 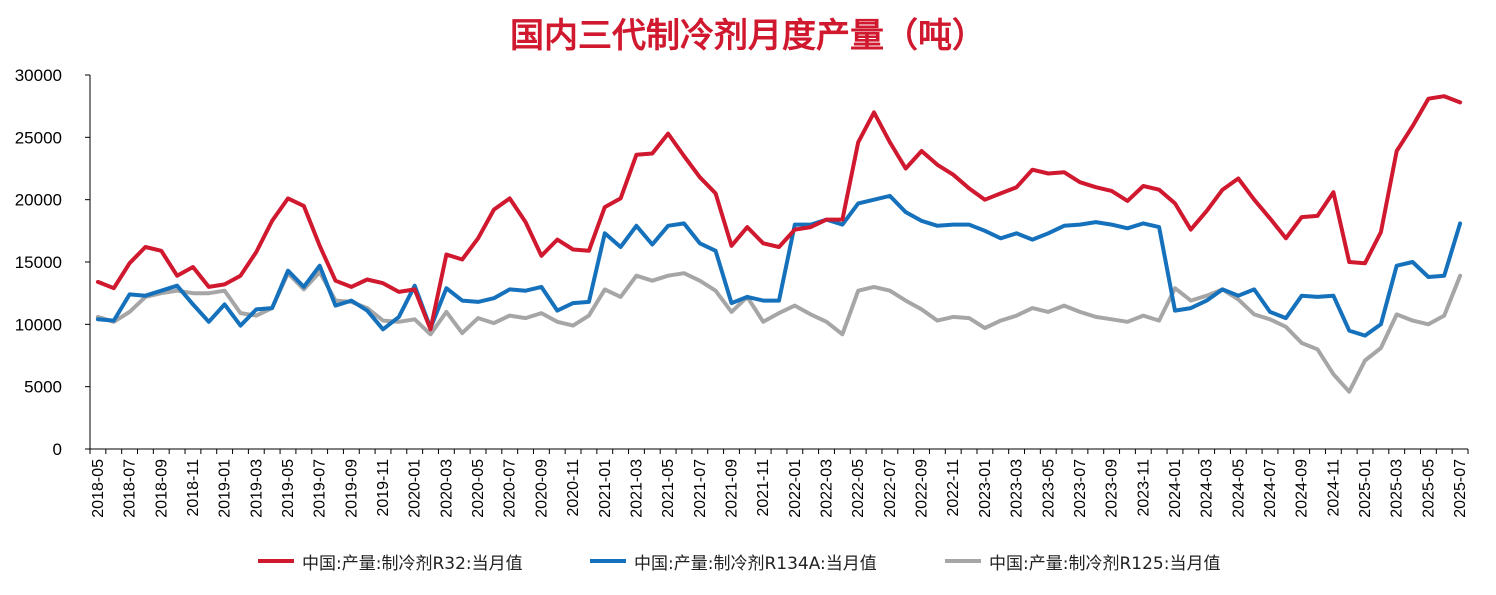 What do you see at coordinates (161, 488) in the screenshot?
I see `x-tick-label: 2018-09` at bounding box center [161, 488].